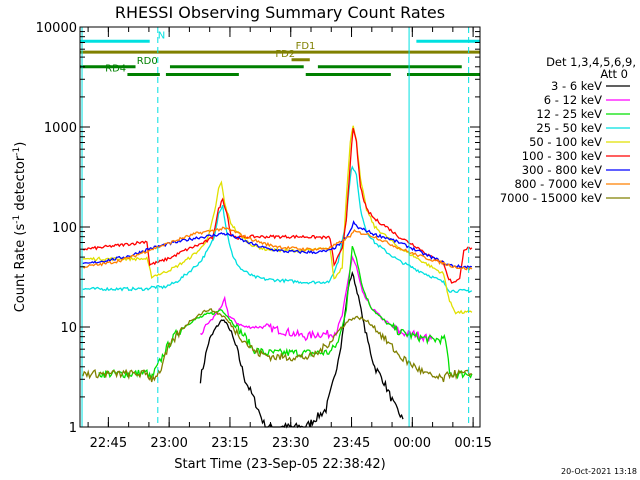 Image resolution: width=640 pixels, height=480 pixels. I want to click on y-axis-title: Count Rate (s-1 detector-1), so click(20, 227).